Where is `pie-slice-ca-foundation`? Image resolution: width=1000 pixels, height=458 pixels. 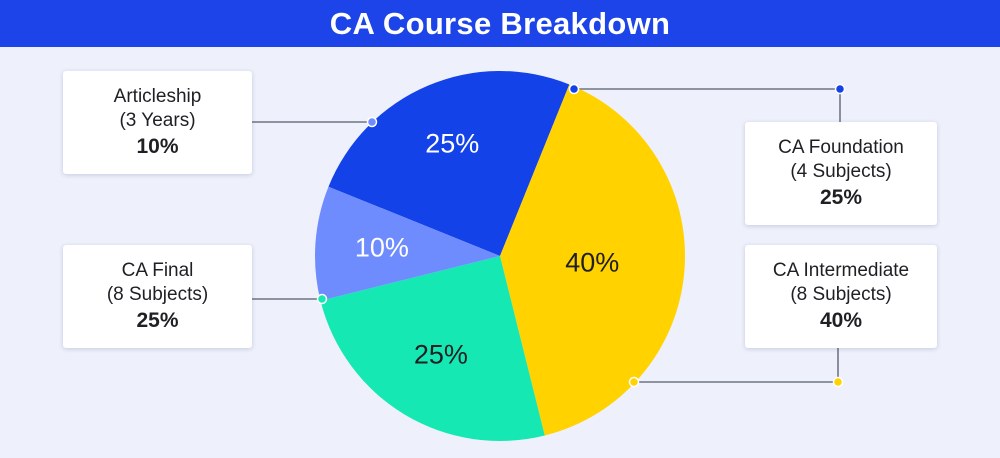 pie-slice-ca-foundation is located at coordinates (449, 163).